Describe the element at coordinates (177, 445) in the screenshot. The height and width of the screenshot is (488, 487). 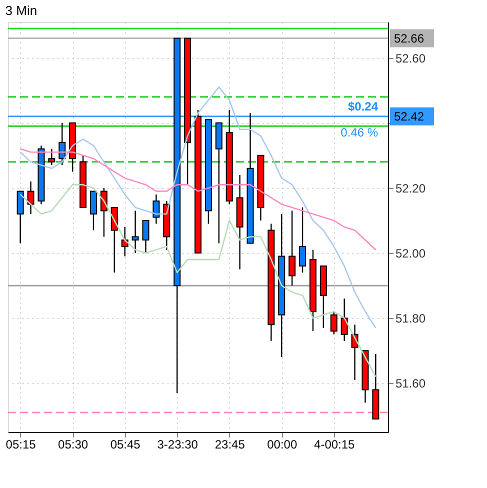
I see `x-tick-label: 3-23:30` at that location.